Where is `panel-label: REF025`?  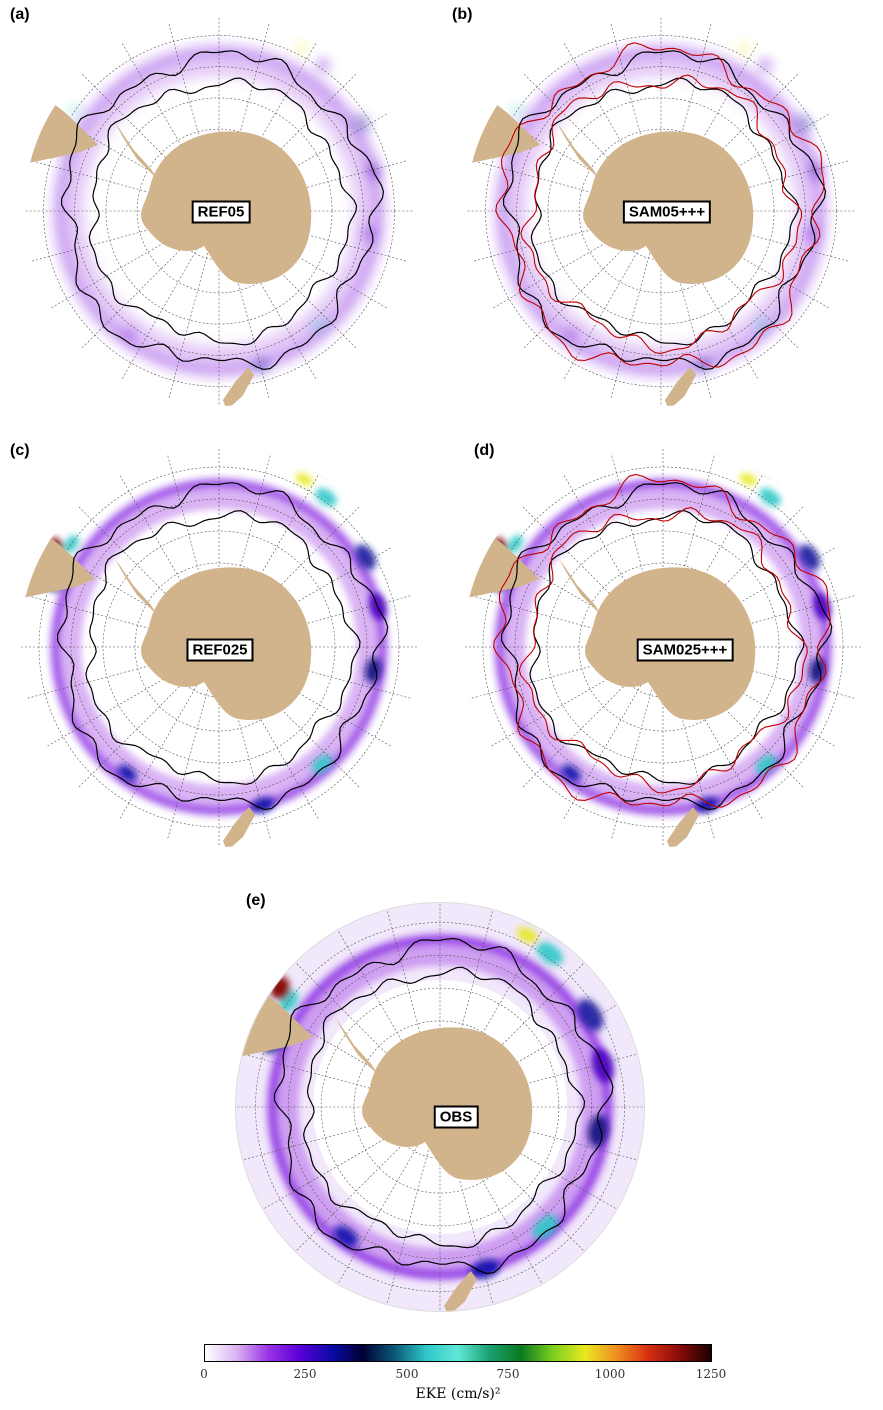 panel-label: REF025 is located at coordinates (220, 650).